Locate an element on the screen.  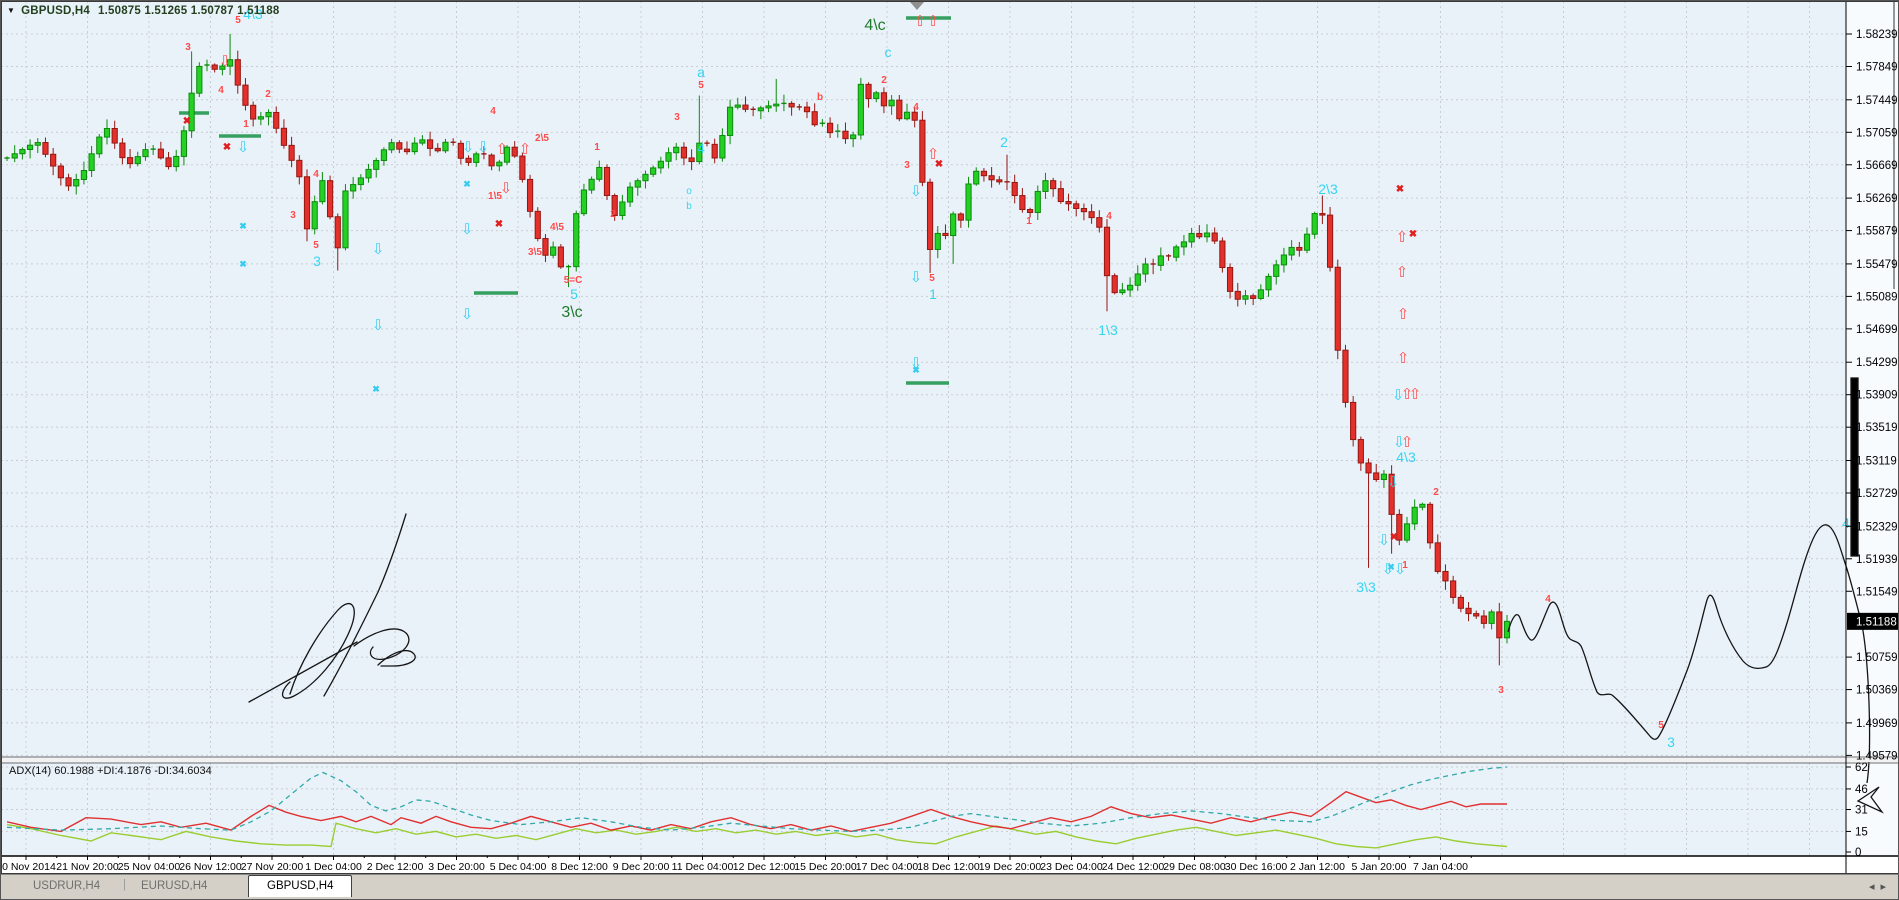
adx-main-line is located at coordinates (757, 799).